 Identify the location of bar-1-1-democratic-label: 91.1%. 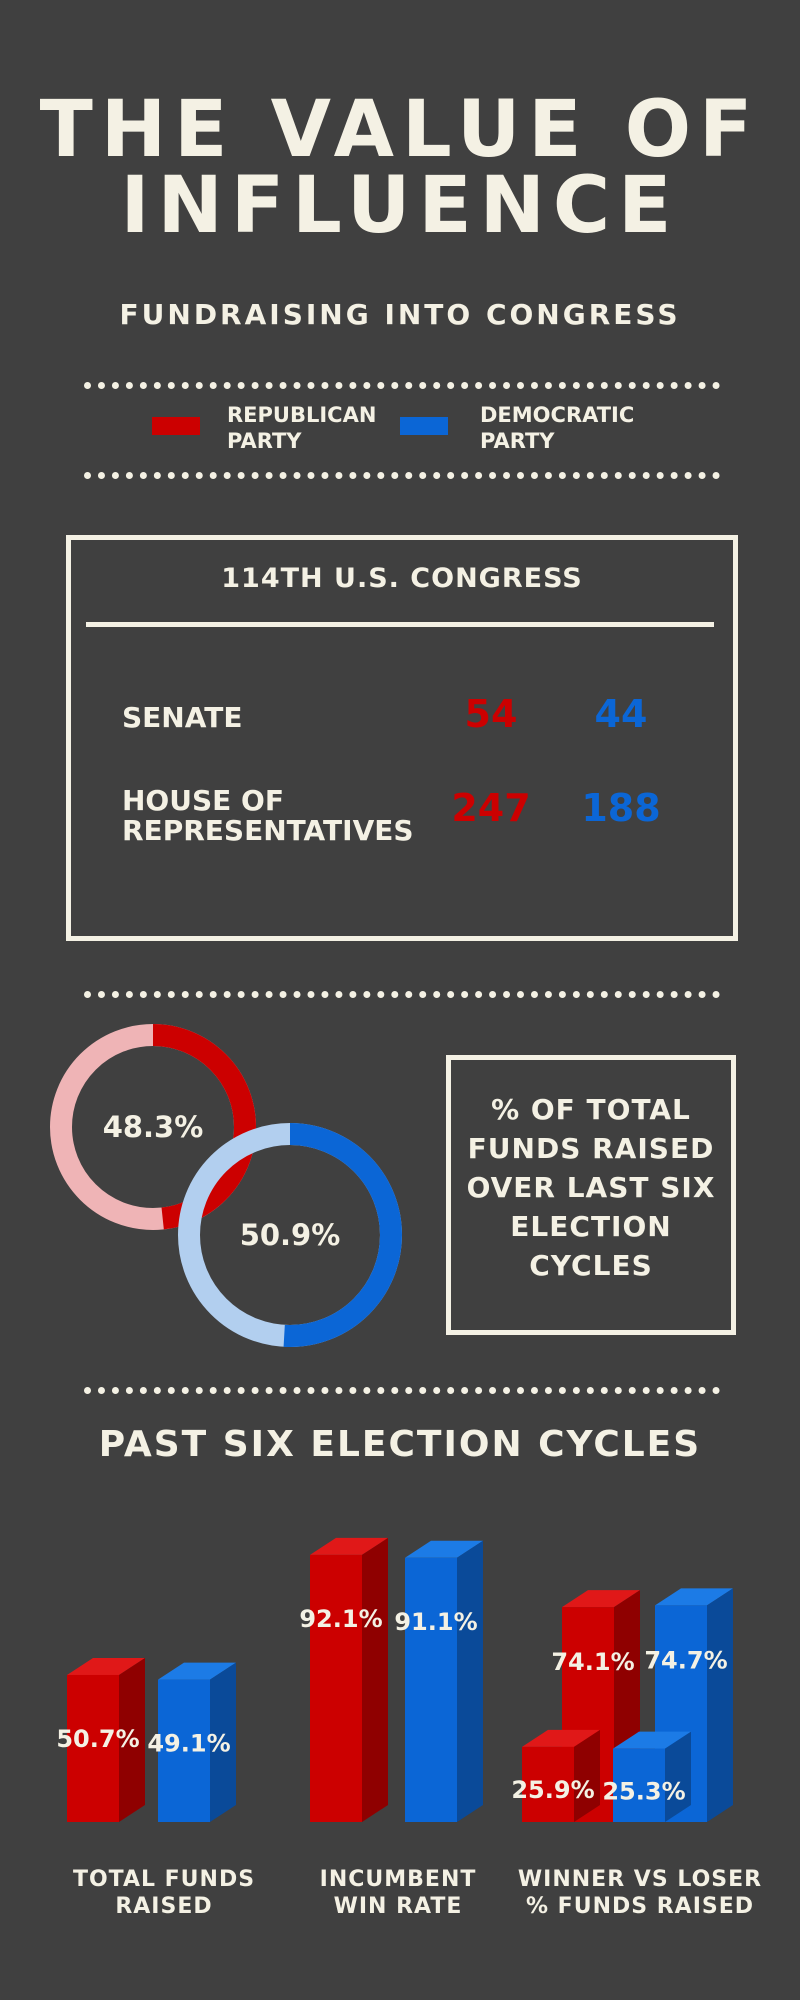
(435, 1622).